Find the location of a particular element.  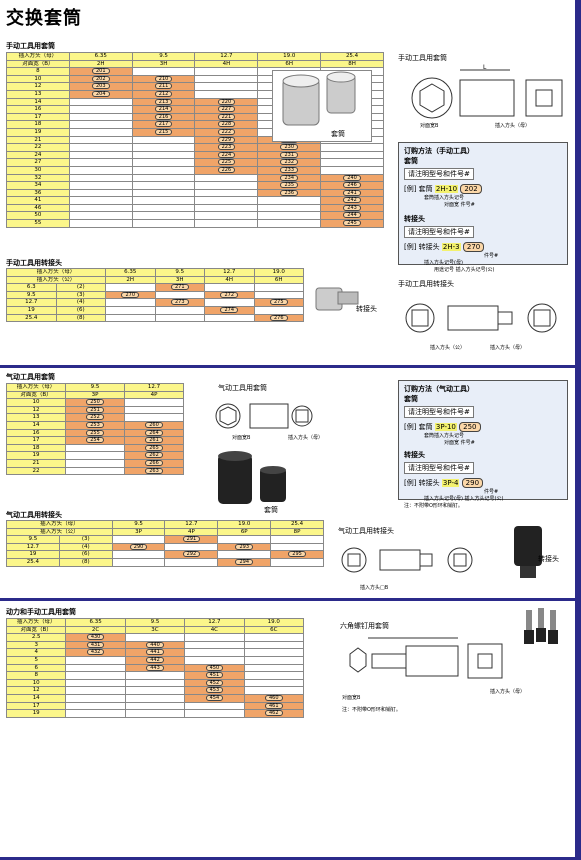

table-row: 12 453 is located at coordinates (155, 690).